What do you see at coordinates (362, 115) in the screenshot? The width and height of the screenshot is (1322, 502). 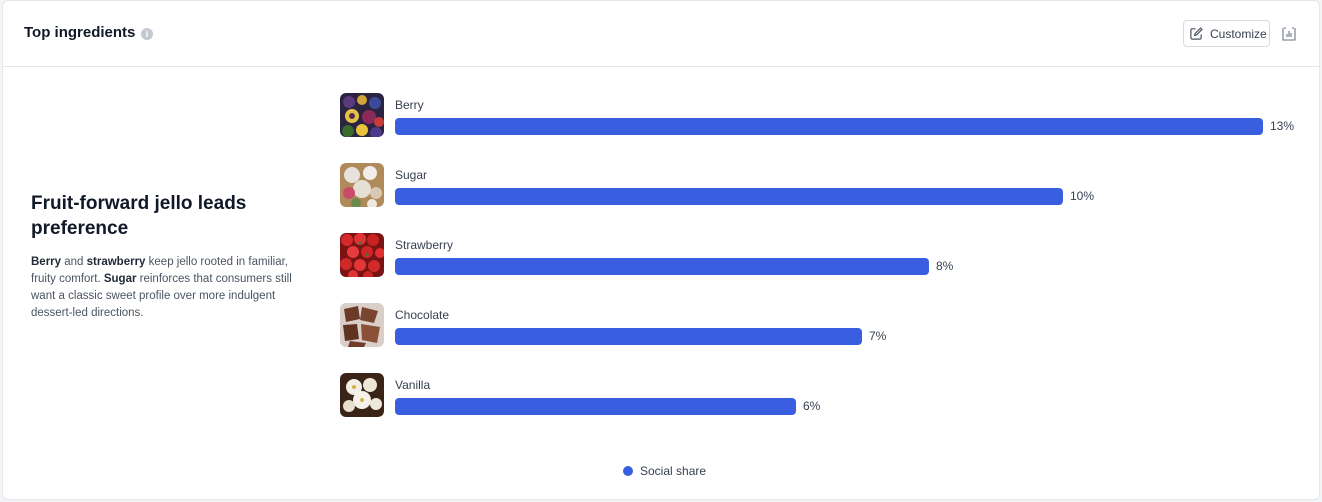 I see `berry-photo` at bounding box center [362, 115].